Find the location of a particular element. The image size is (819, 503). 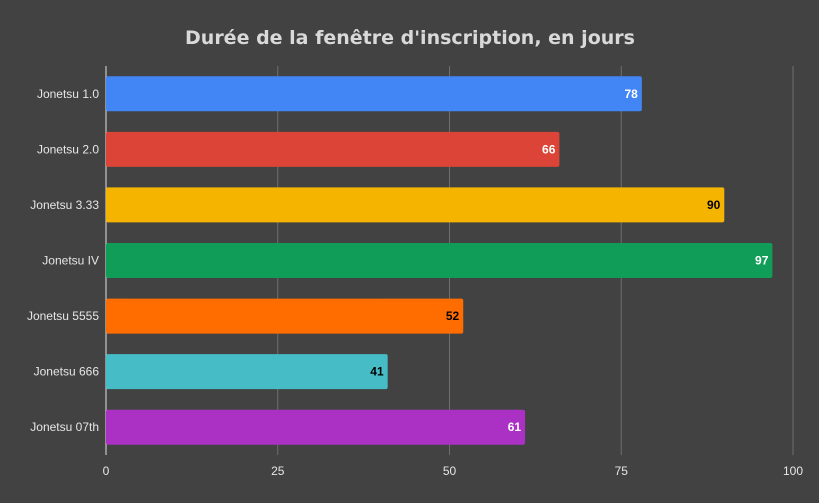

x-tick-label: 100 is located at coordinates (793, 471).